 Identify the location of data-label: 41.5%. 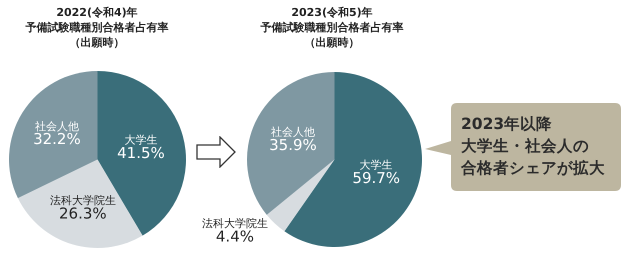
(141, 153).